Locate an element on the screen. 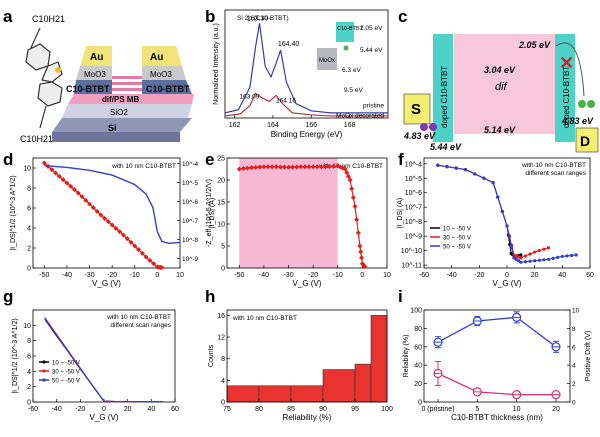  i-yl-tick-label: 100 is located at coordinates (416, 311).